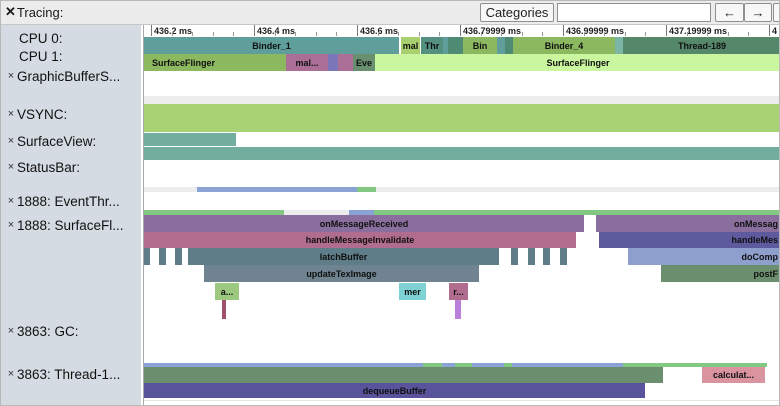 The image size is (780, 406). I want to click on track-label: 3863: GC:, so click(48, 331).